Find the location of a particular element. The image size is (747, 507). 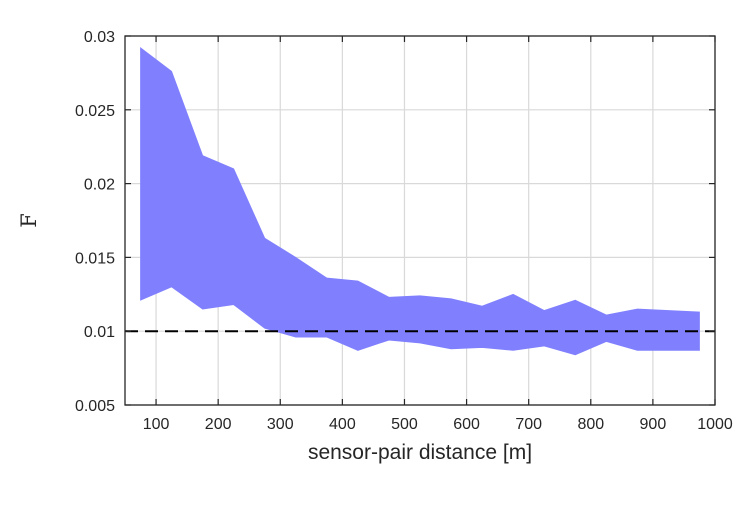

x-tick-label: 900 is located at coordinates (653, 424).